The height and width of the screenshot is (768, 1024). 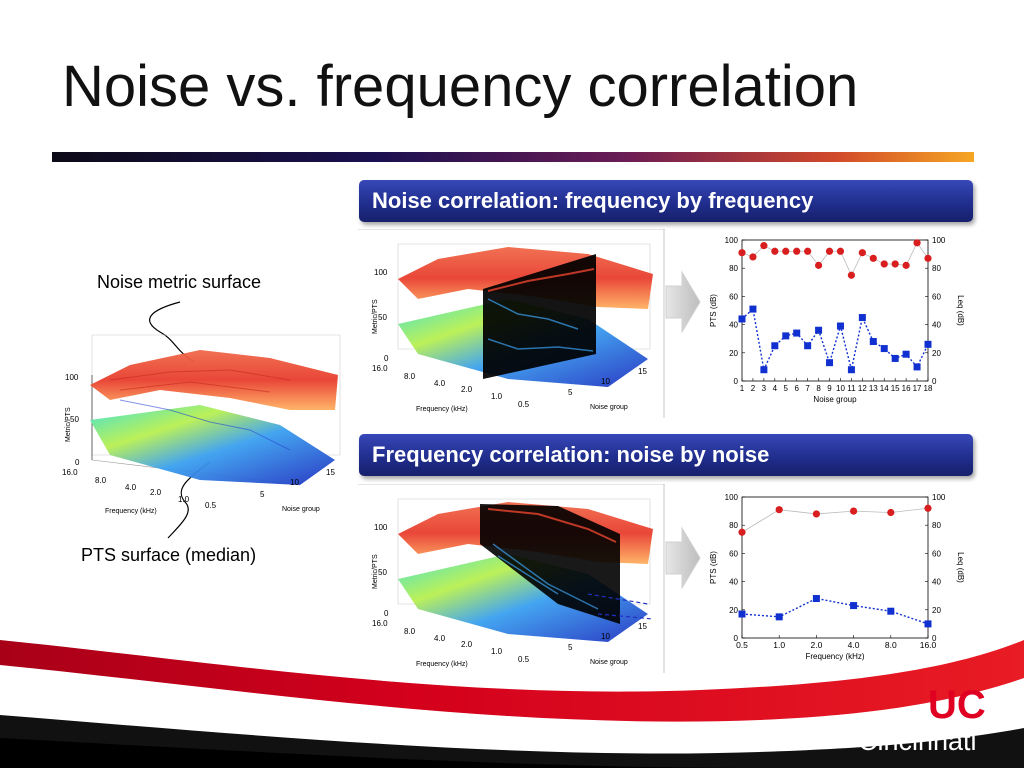 I want to click on x-tick-label: 8.0, so click(x=891, y=645).